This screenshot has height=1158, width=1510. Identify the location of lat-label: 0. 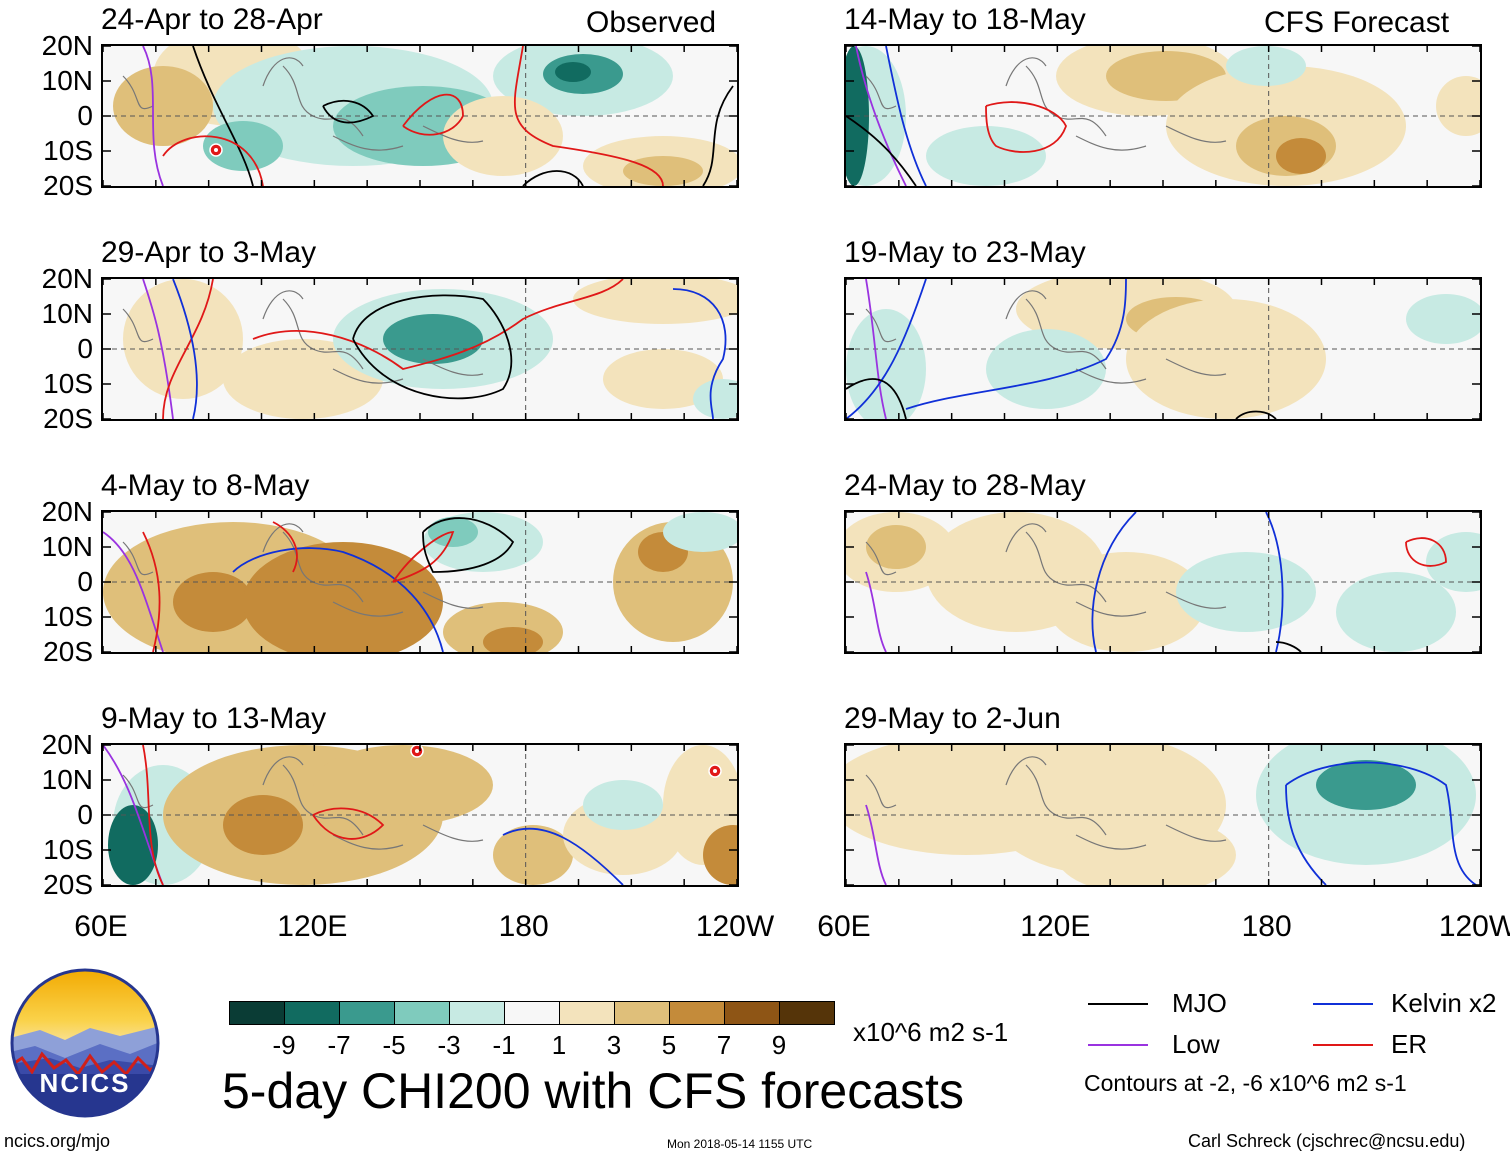
(85, 115).